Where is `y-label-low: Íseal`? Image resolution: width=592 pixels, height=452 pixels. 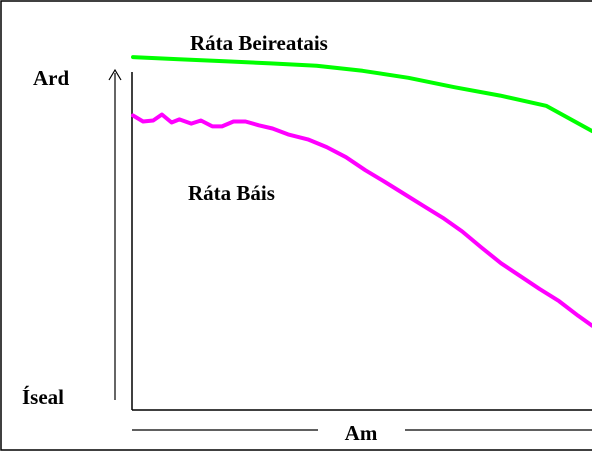 y-label-low: Íseal is located at coordinates (43, 397).